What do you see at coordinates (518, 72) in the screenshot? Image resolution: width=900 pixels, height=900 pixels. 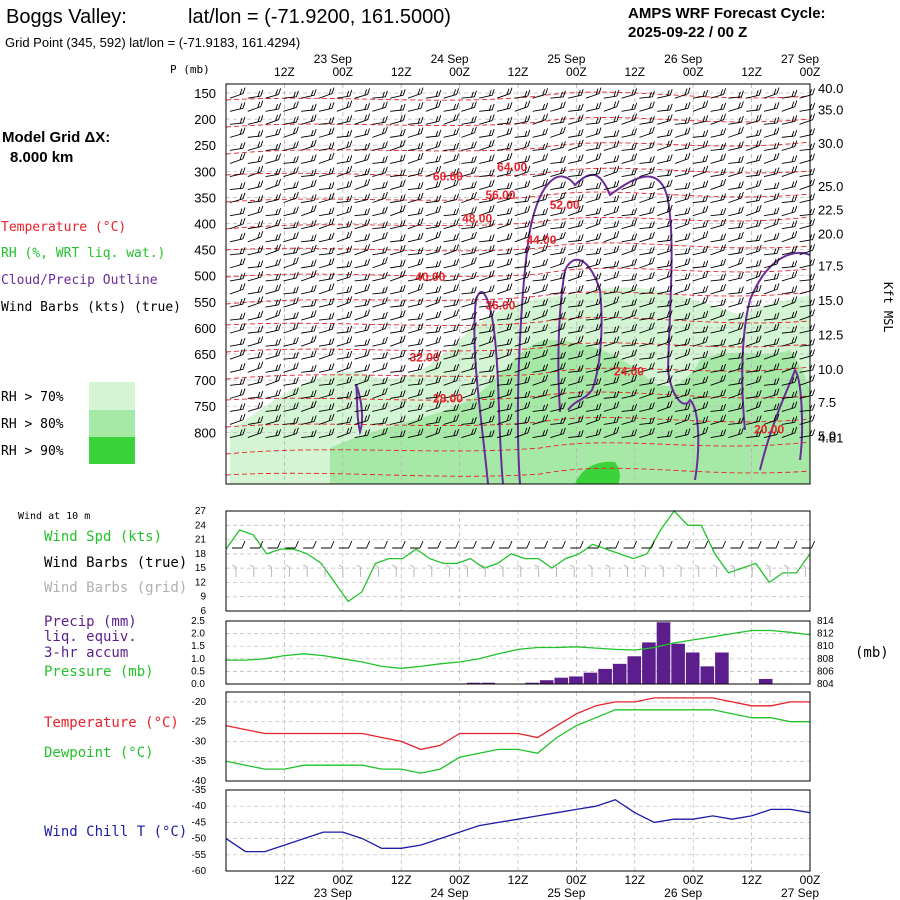 I see `time-tick-top: 12Z` at bounding box center [518, 72].